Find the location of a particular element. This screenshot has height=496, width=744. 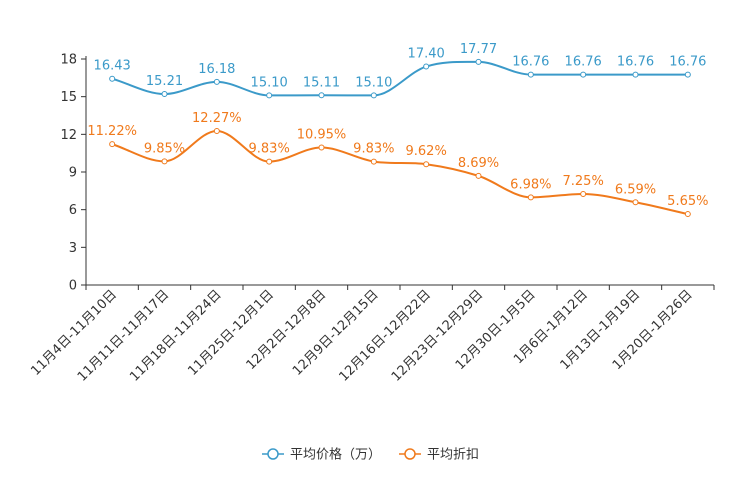

x-tick-label: 12月23日-12月29日 is located at coordinates (437, 335).